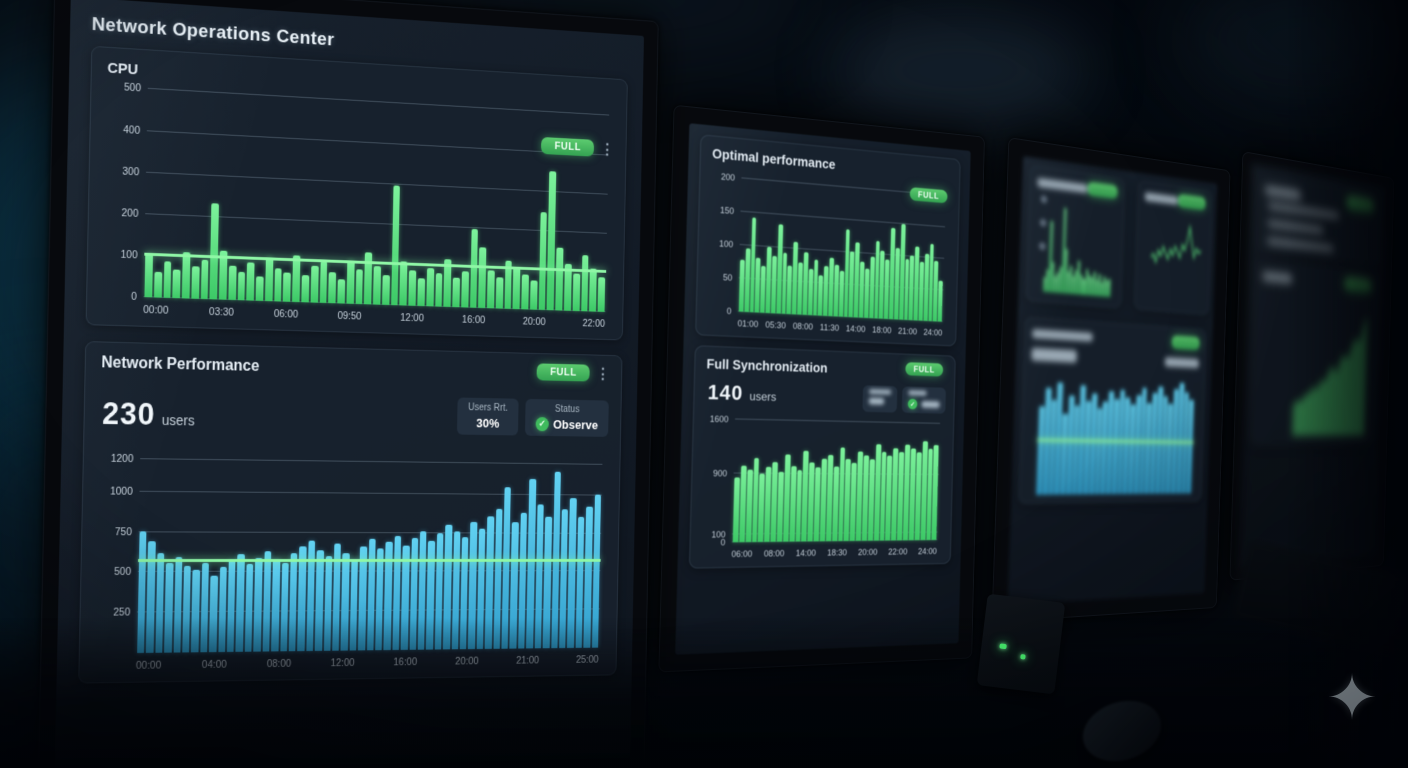 The width and height of the screenshot is (1408, 768). Describe the element at coordinates (1319, 229) in the screenshot. I see `blurred-rows` at that location.